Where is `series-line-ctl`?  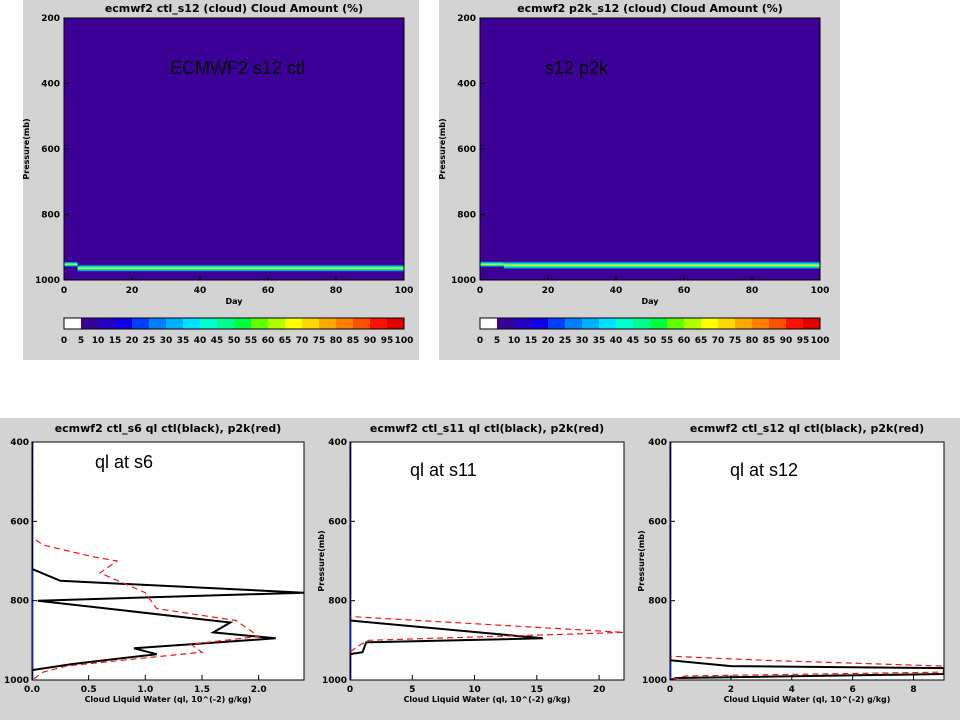
series-line-ctl is located at coordinates (447, 561).